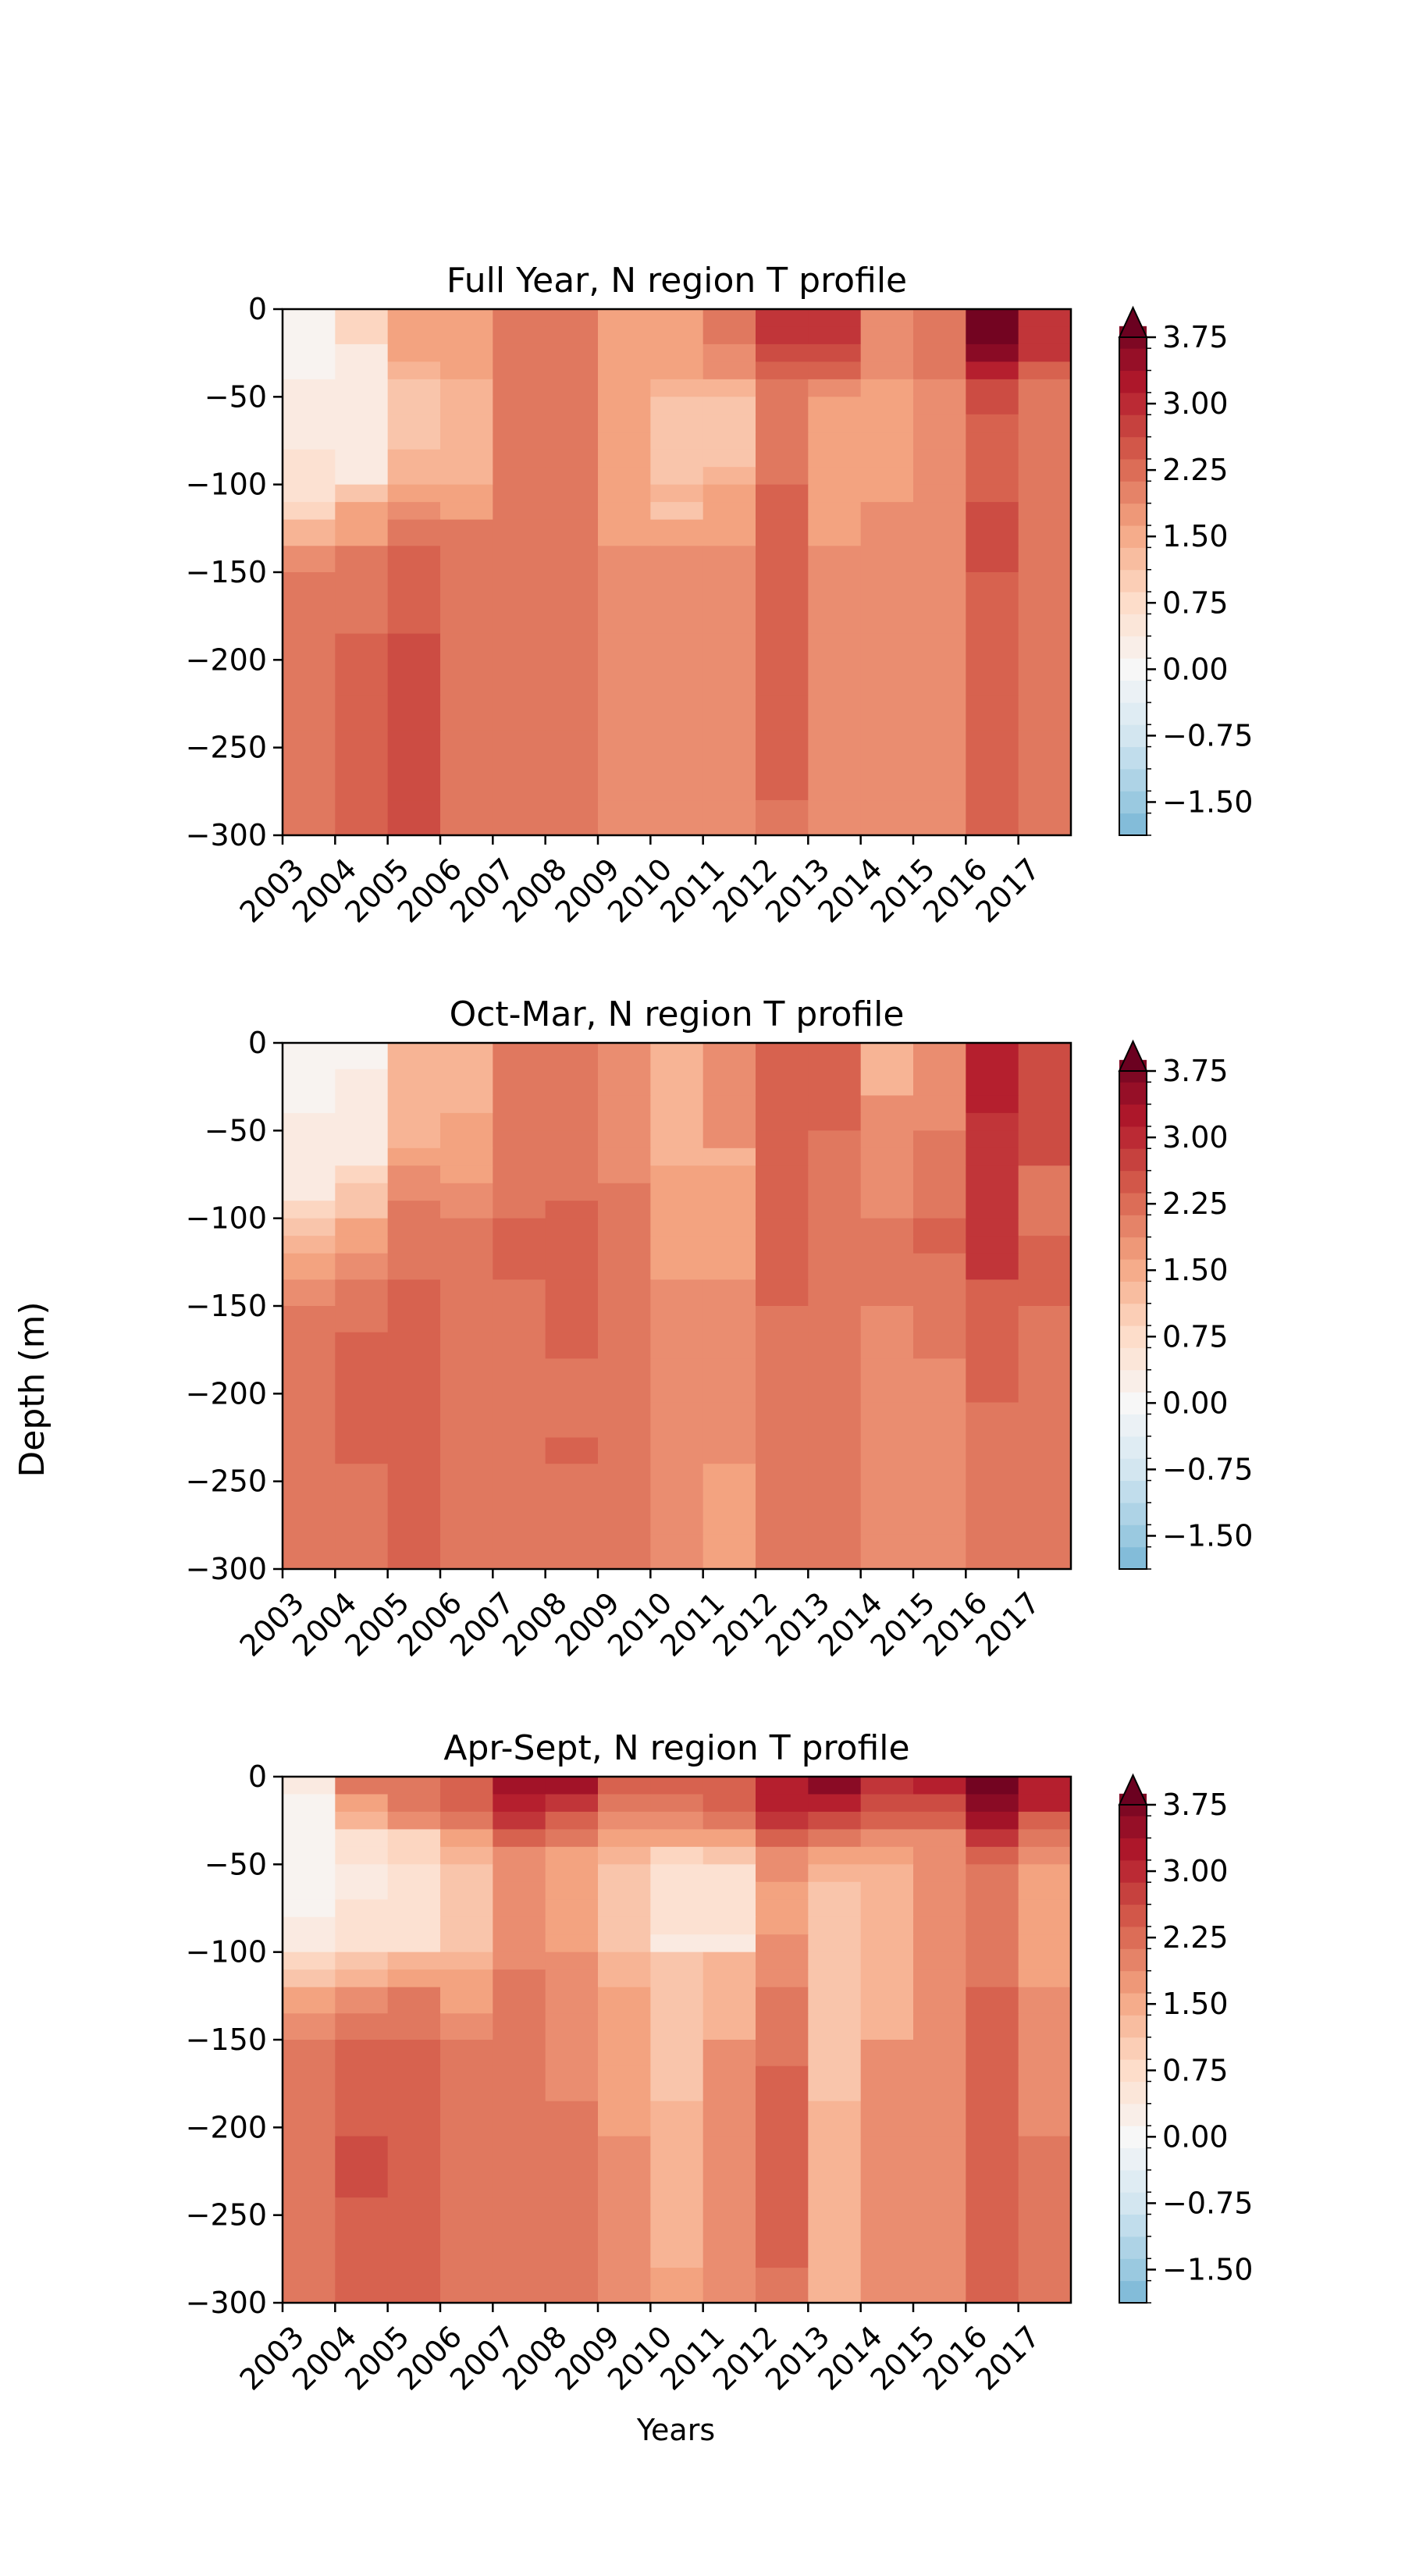  What do you see at coordinates (1196, 1336) in the screenshot?
I see `colorbar-tick-label: 0.75` at bounding box center [1196, 1336].